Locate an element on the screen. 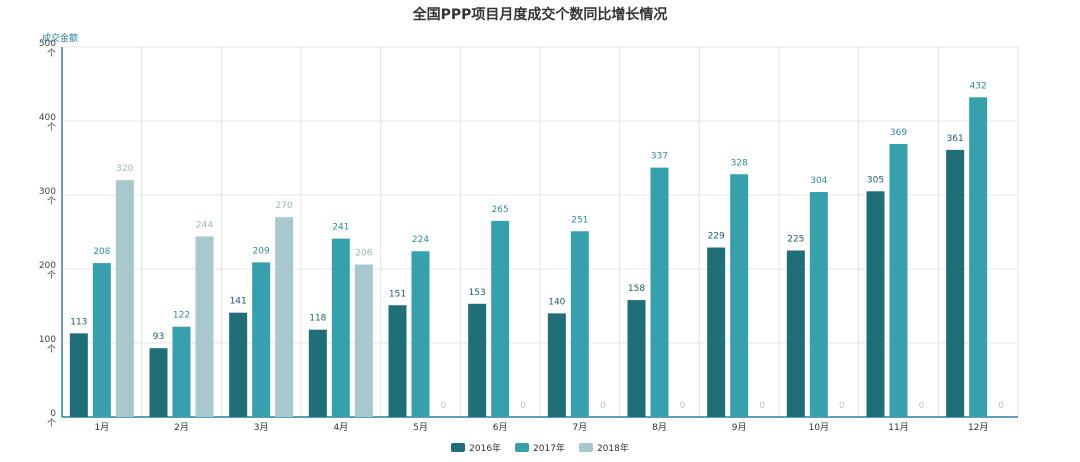 This screenshot has width=1080, height=462. data-label: 225 is located at coordinates (795, 240).